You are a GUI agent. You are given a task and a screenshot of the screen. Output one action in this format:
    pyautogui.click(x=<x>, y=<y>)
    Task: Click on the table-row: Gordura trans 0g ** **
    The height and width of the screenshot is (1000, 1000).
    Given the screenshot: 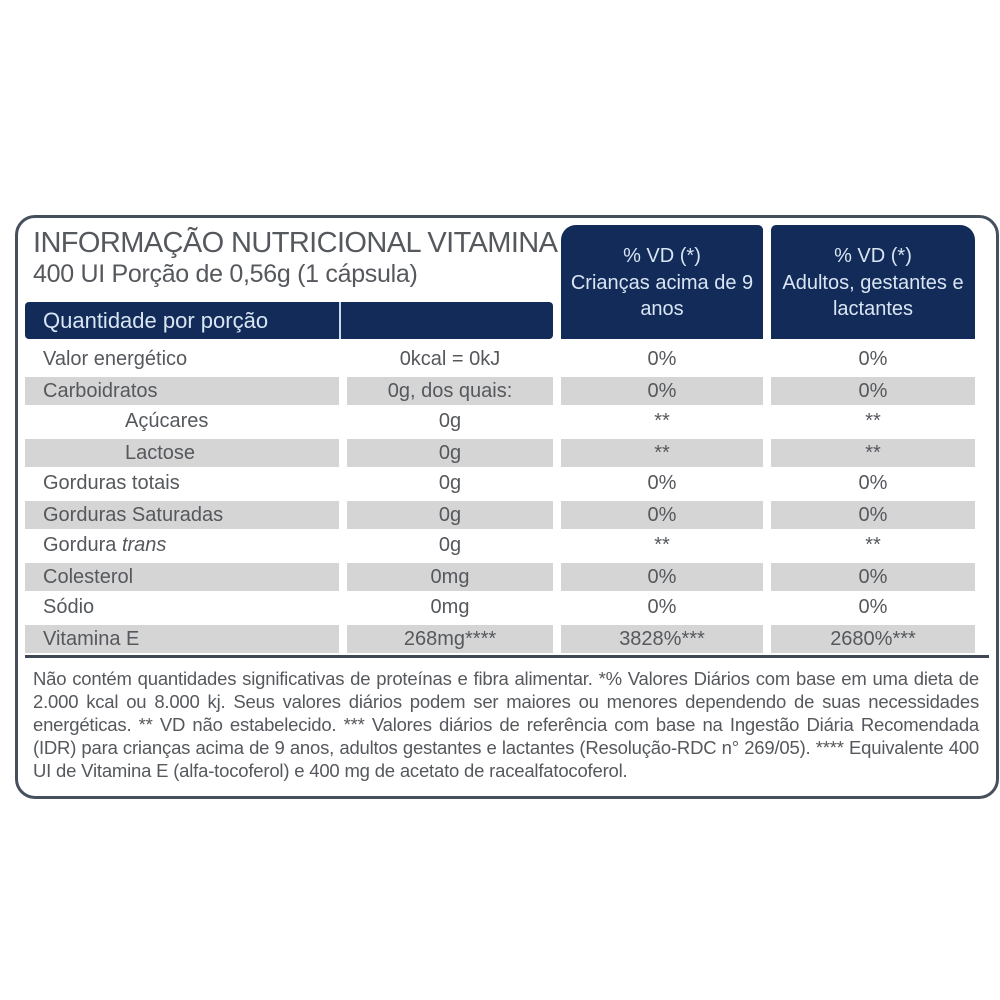 What is the action you would take?
    pyautogui.click(x=507, y=545)
    